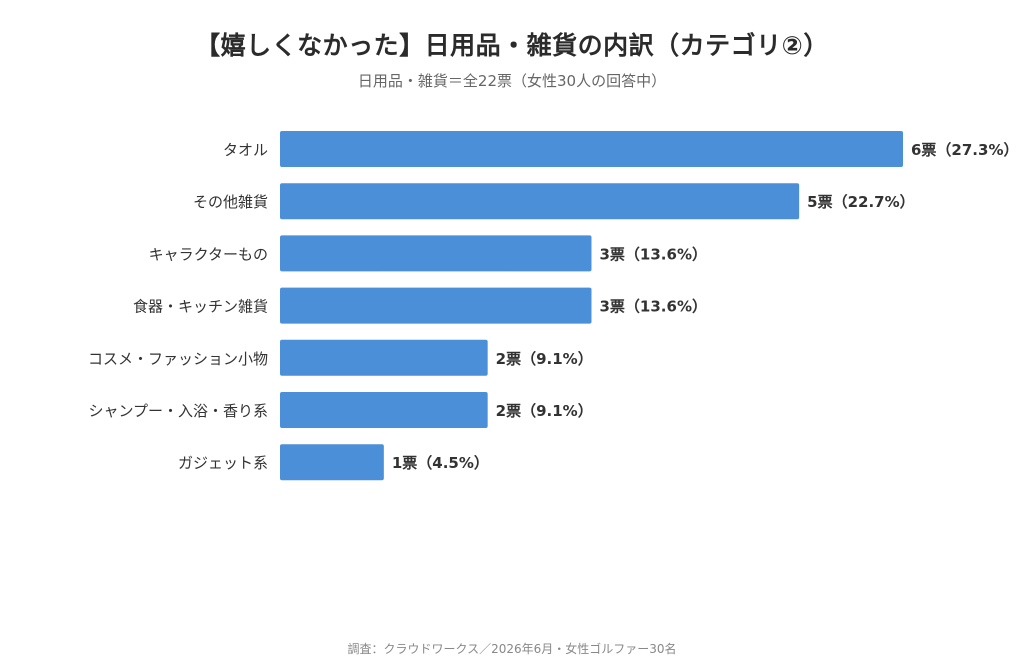 Image resolution: width=1024 pixels, height=670 pixels. I want to click on chart-title: 【嬉しくなかった】日用品・雑貨の内訳（カテゴリ②）, so click(512, 45).